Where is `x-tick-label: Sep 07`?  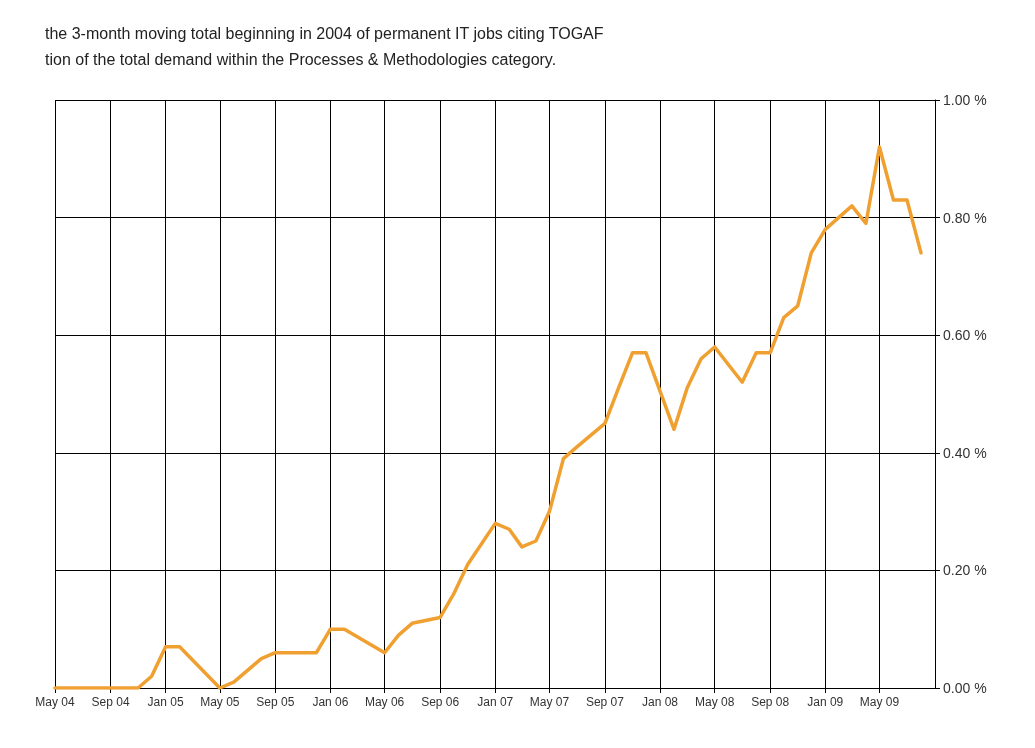 x-tick-label: Sep 07 is located at coordinates (605, 702).